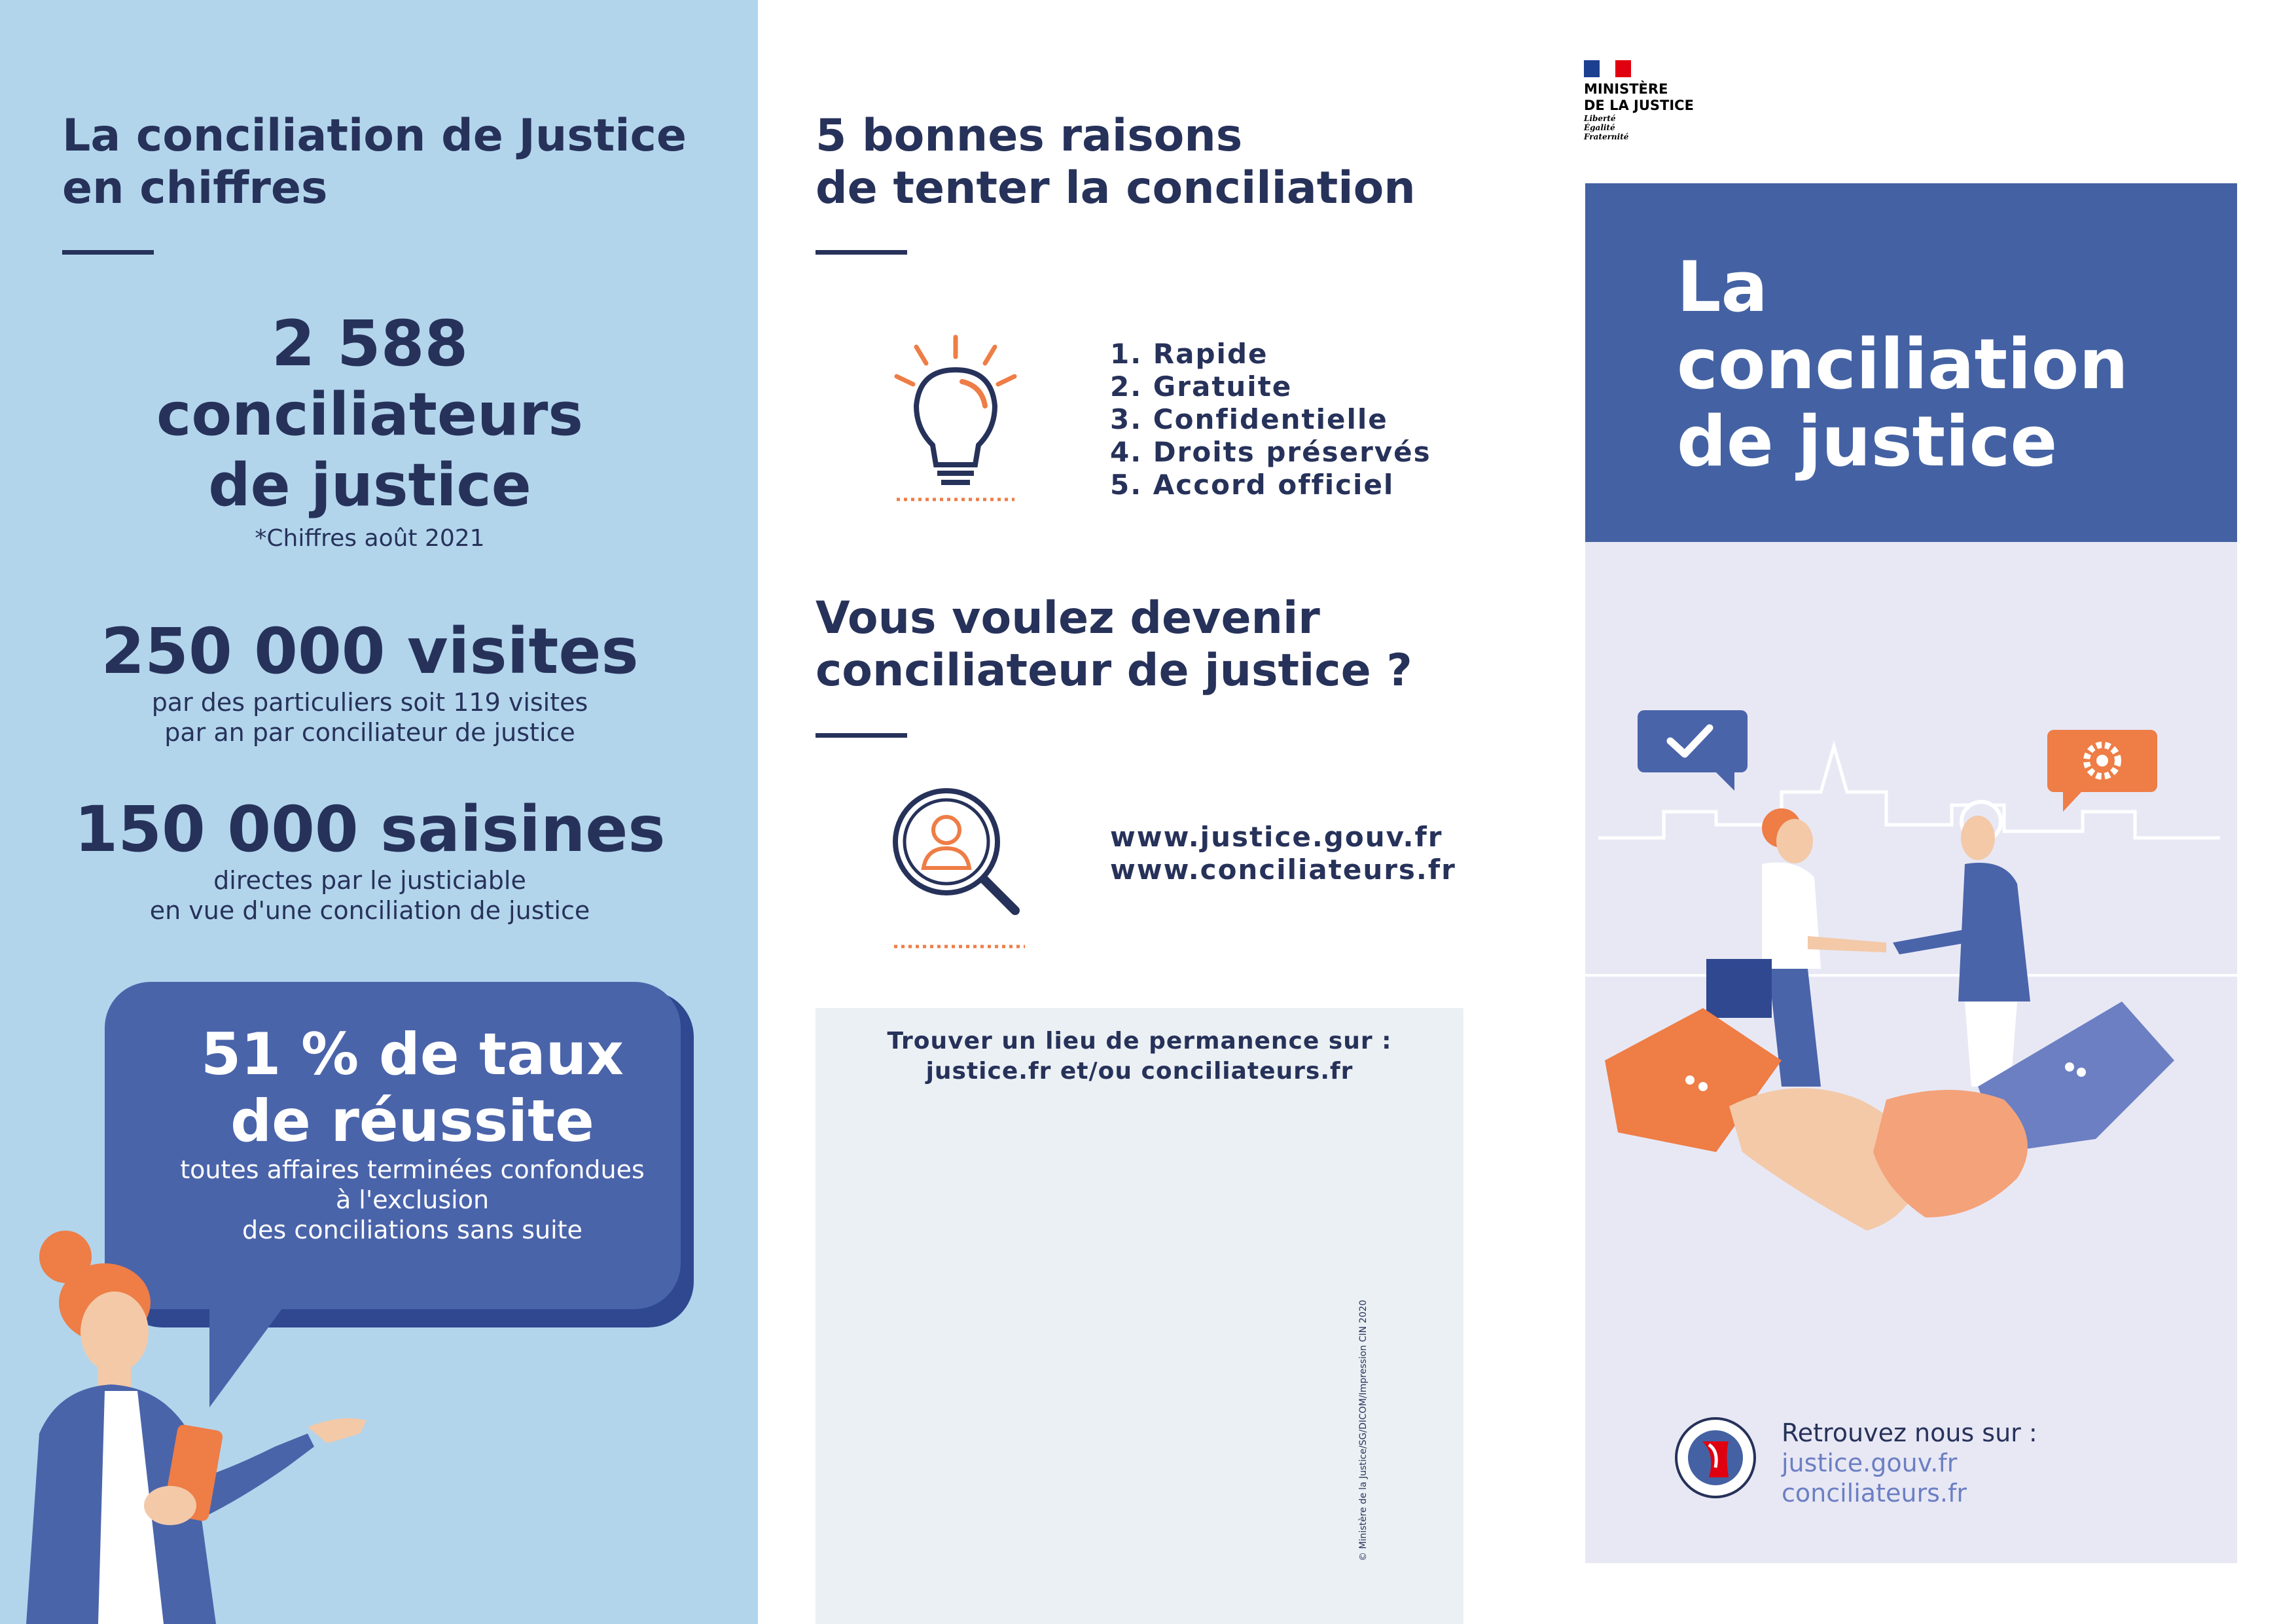 Image resolution: width=2296 pixels, height=1624 pixels. What do you see at coordinates (1909, 1432) in the screenshot?
I see `footer-heading: Retrouvez nous sur :` at bounding box center [1909, 1432].